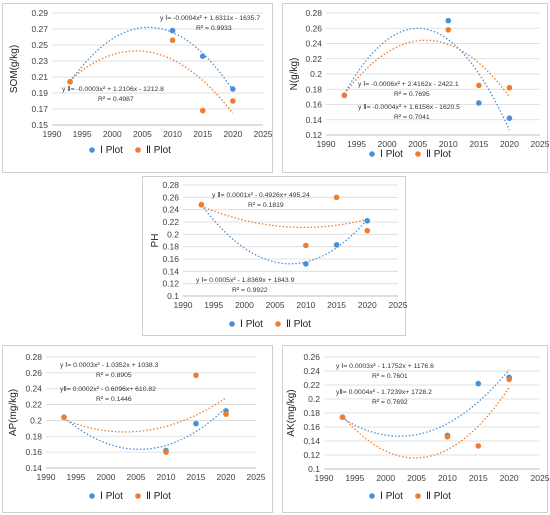  What do you see at coordinates (385, 478) in the screenshot?
I see `chart-5-x-tick-label: 2000` at bounding box center [385, 478].